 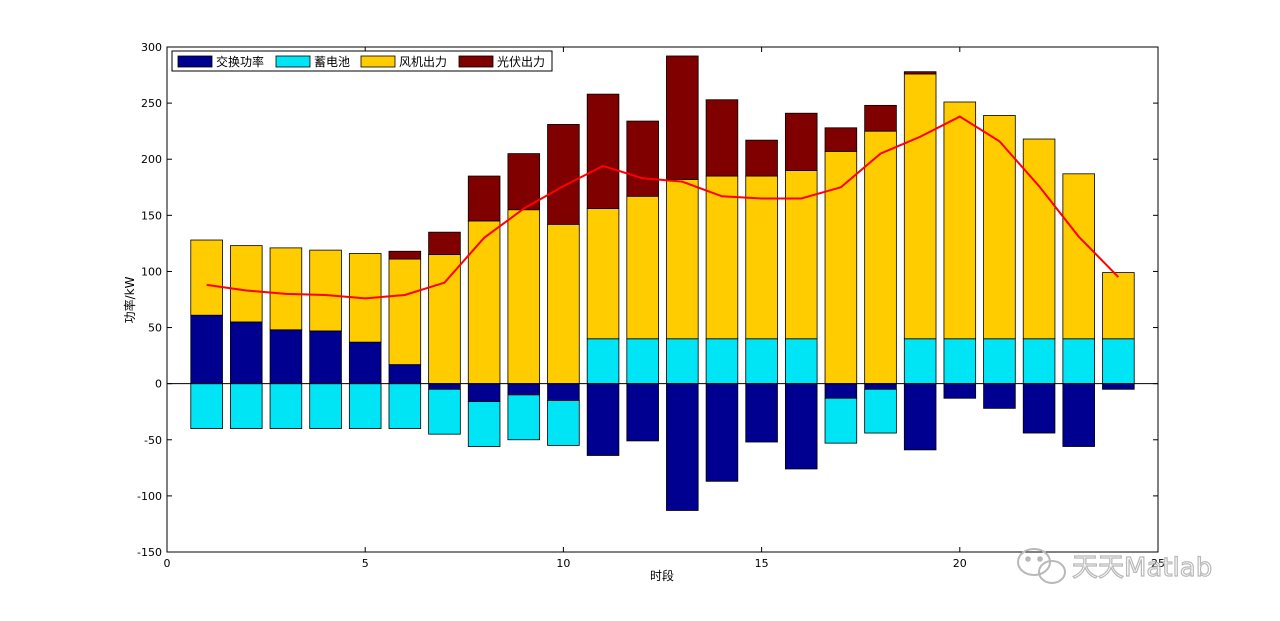 I want to click on y-tick-label: -50, so click(x=153, y=440).